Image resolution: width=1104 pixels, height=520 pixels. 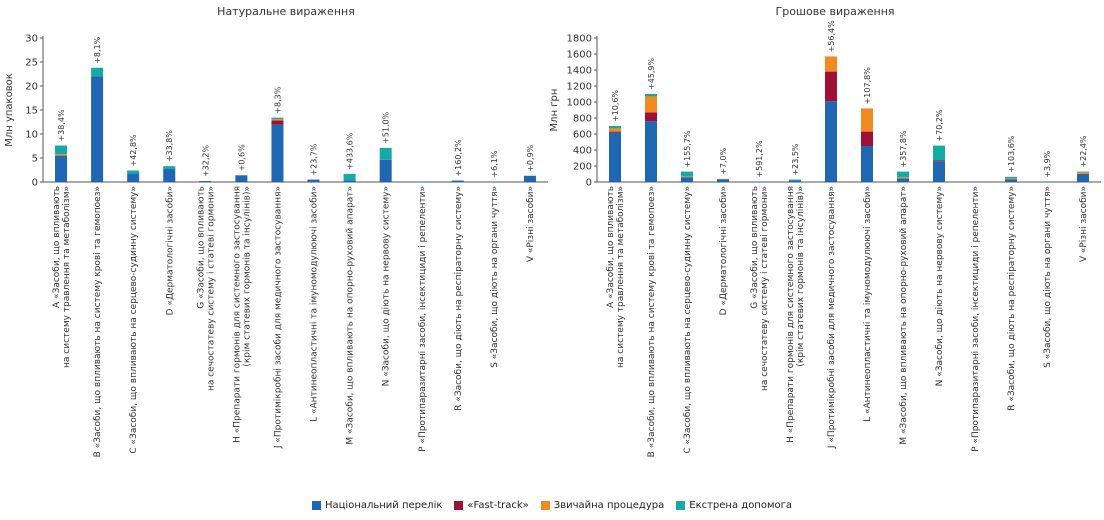 What do you see at coordinates (831, 36) in the screenshot?
I see `bar-annotation-1-6: +56,4%` at bounding box center [831, 36].